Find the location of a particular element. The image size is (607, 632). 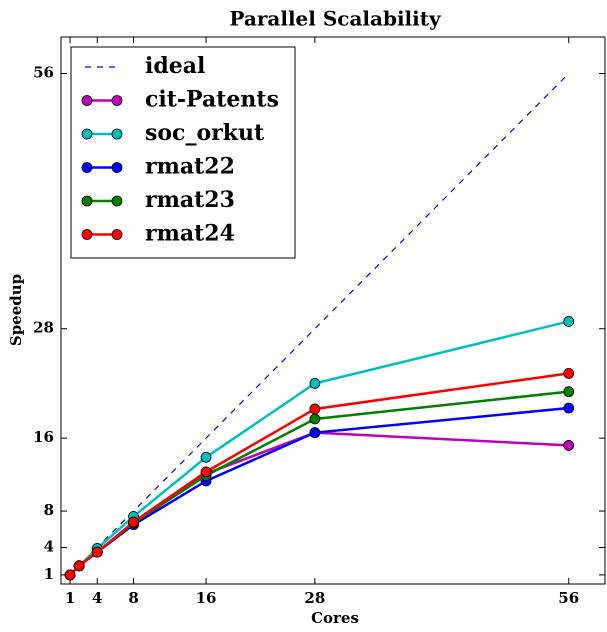

y-tick-label: 28 is located at coordinates (43, 328).